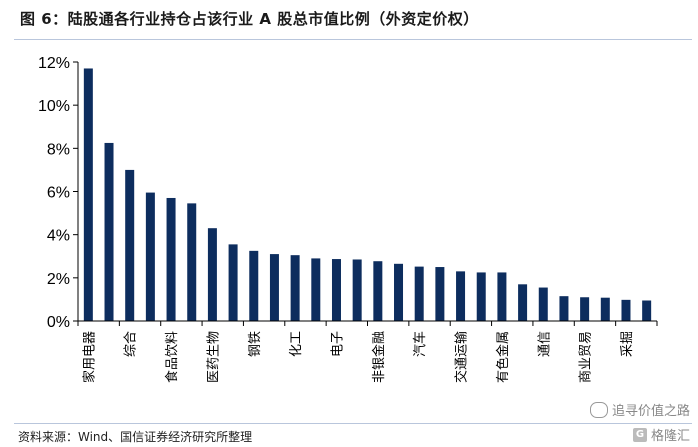 The image size is (698, 447). I want to click on x-category-label: 商业贸易, so click(586, 357).